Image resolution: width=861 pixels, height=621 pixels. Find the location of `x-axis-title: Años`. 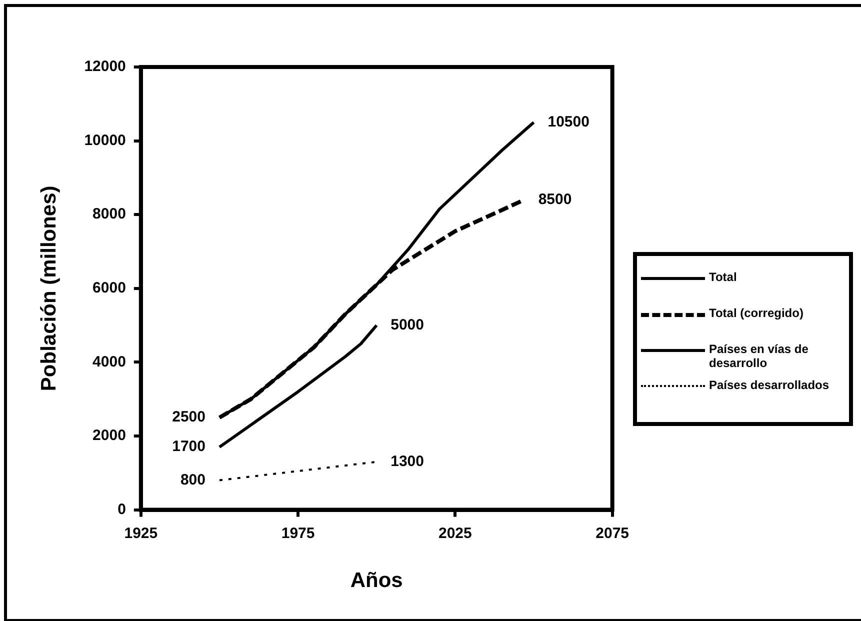

x-axis-title: Años is located at coordinates (376, 580).